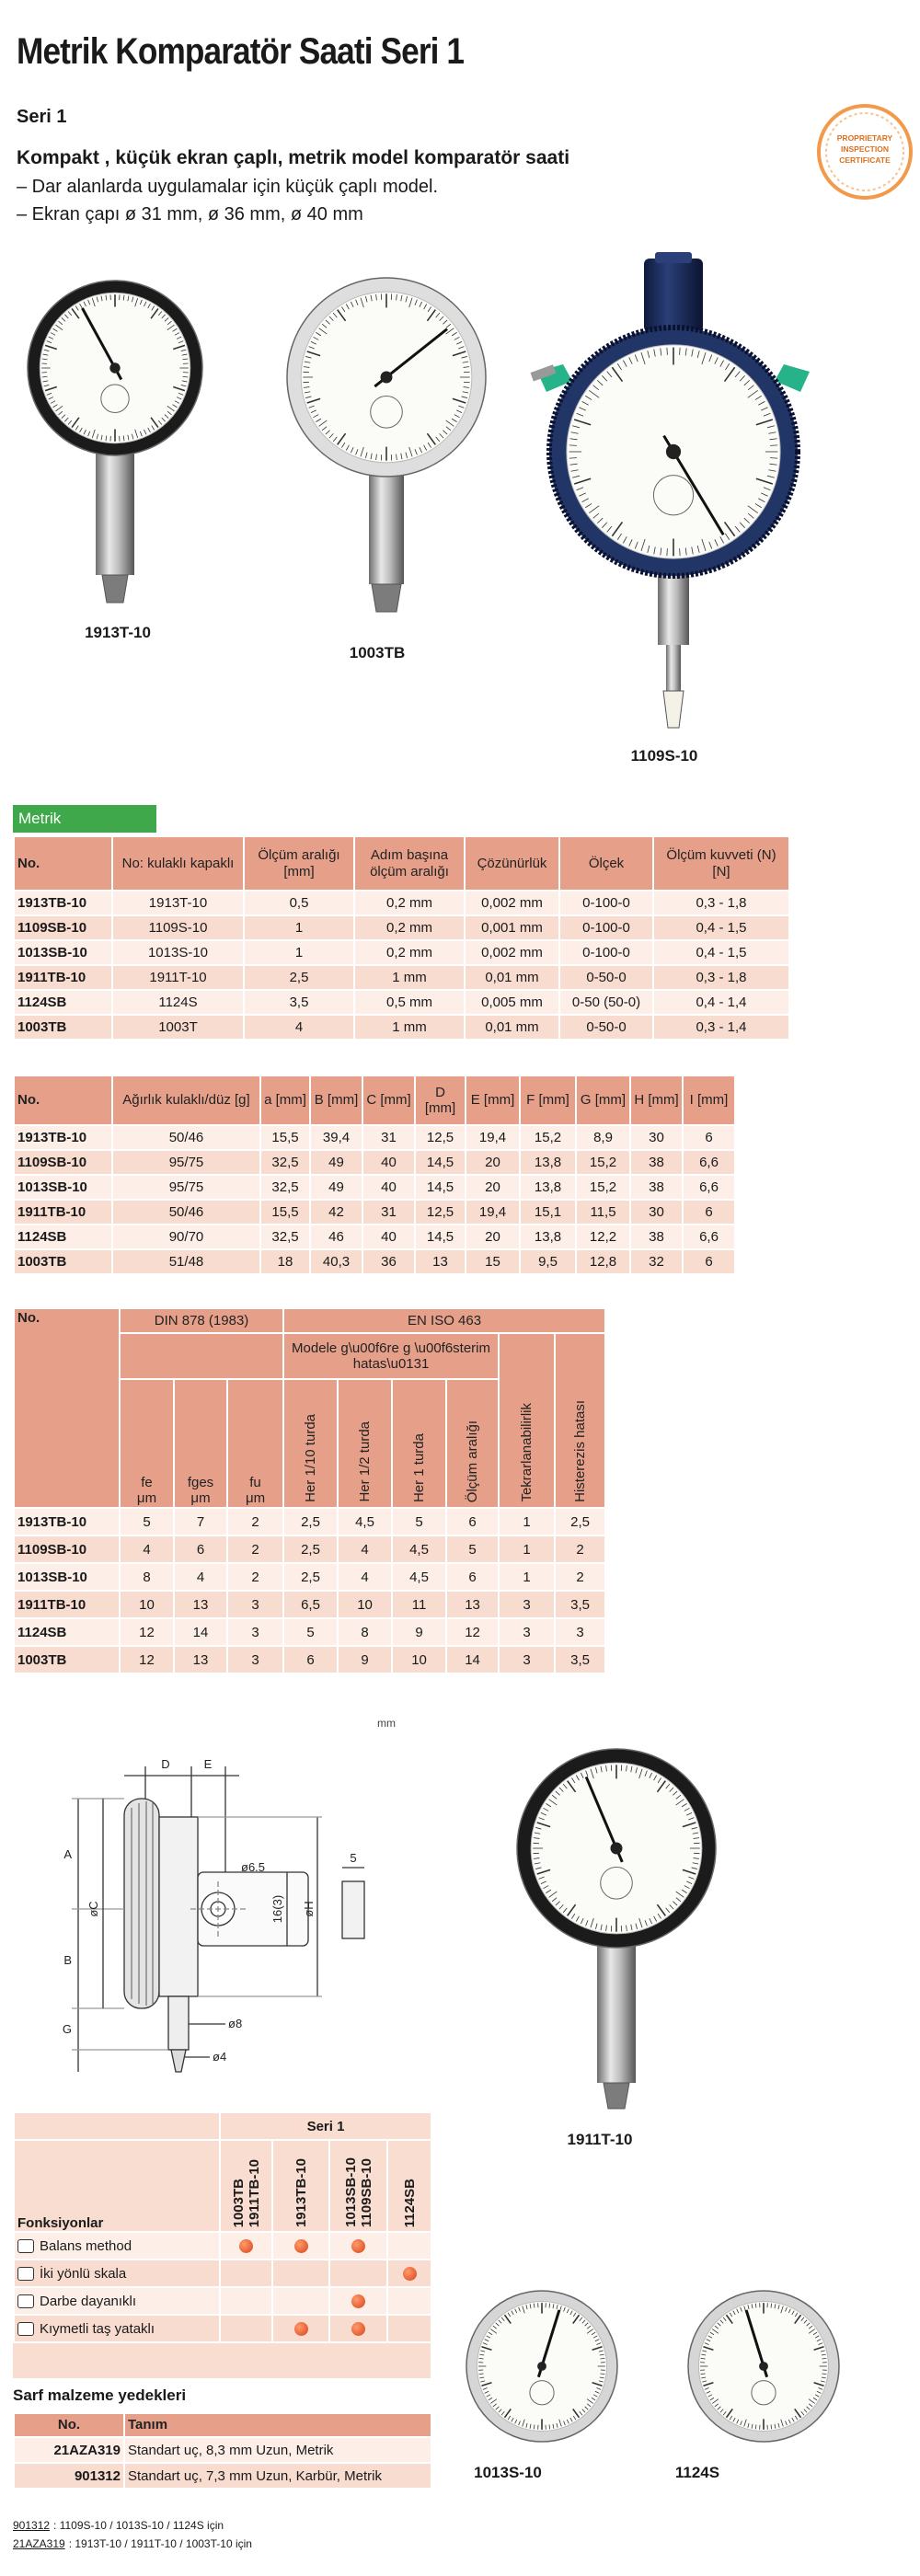  What do you see at coordinates (709, 1100) in the screenshot?
I see `column-header: I [mm]` at bounding box center [709, 1100].